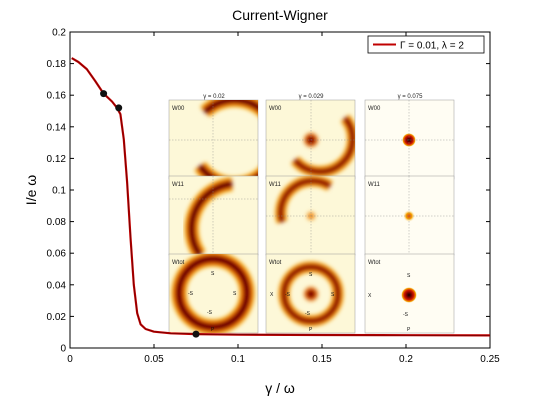 The image size is (540, 405). What do you see at coordinates (310, 293) in the screenshot?
I see `wigner-panel-wtot-gamma-0.029: S -S -S S X P Wtot` at bounding box center [310, 293].